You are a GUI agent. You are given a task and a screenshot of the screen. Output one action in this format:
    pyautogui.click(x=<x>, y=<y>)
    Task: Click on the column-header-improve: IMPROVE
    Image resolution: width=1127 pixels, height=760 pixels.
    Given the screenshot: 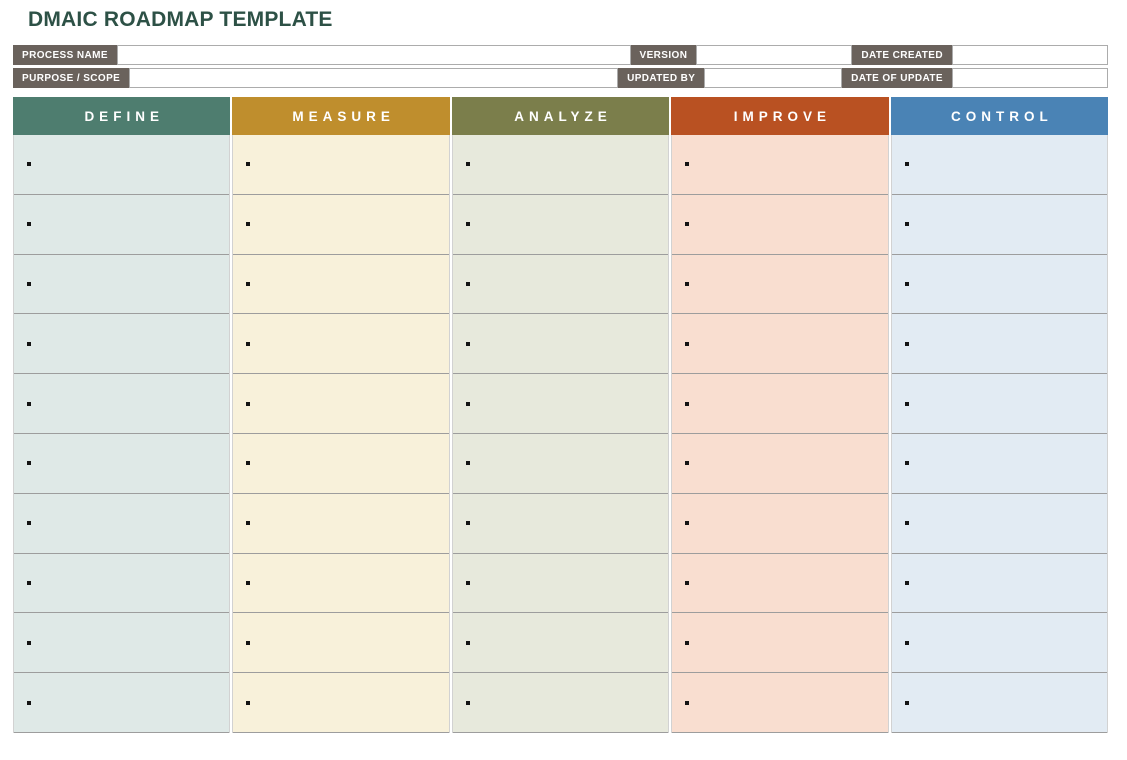 What is the action you would take?
    pyautogui.click(x=780, y=116)
    